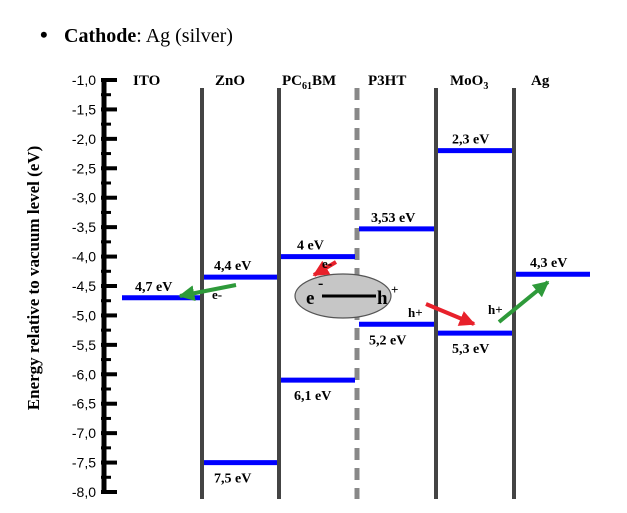  I want to click on layer-name-moo3: MoO3, so click(469, 82).